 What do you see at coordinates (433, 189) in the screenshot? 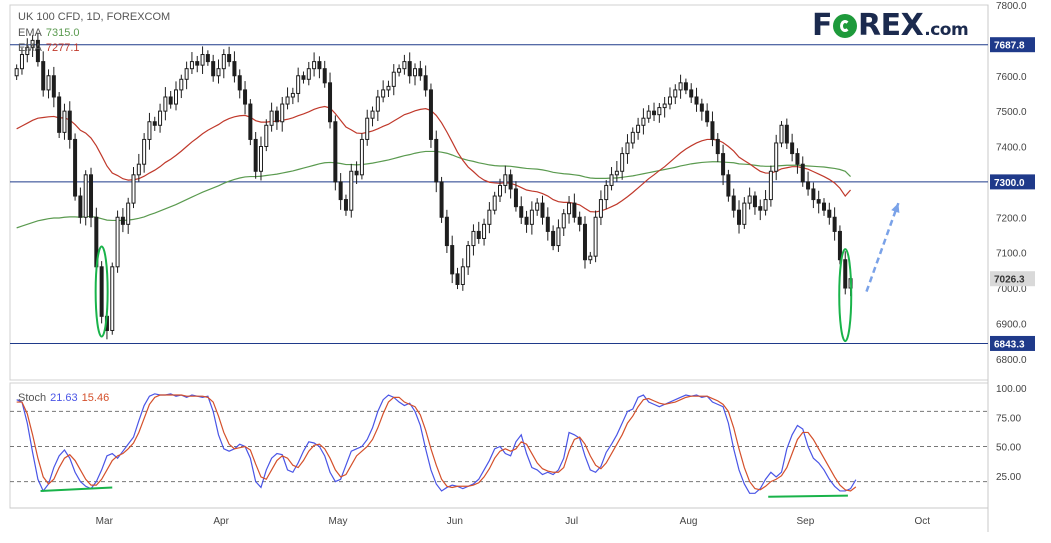
I see `ema-slow-line` at bounding box center [433, 189].